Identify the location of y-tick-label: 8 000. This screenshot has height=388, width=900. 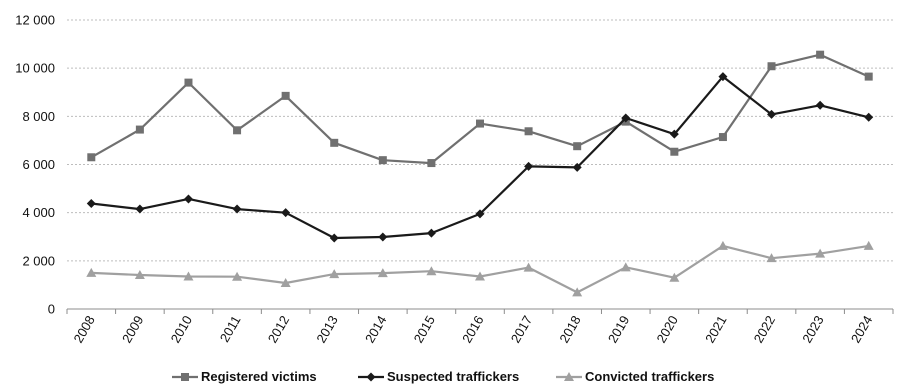
(38, 116).